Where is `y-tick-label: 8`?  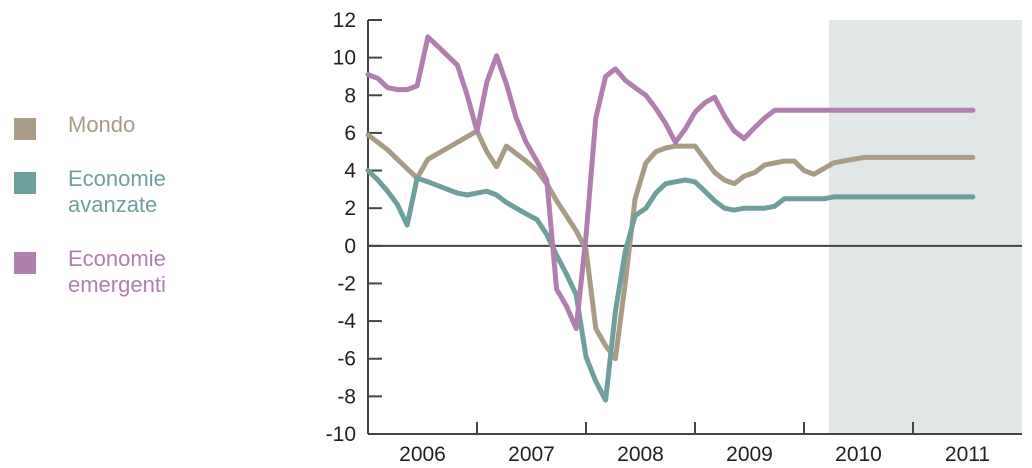 y-tick-label: 8 is located at coordinates (350, 95).